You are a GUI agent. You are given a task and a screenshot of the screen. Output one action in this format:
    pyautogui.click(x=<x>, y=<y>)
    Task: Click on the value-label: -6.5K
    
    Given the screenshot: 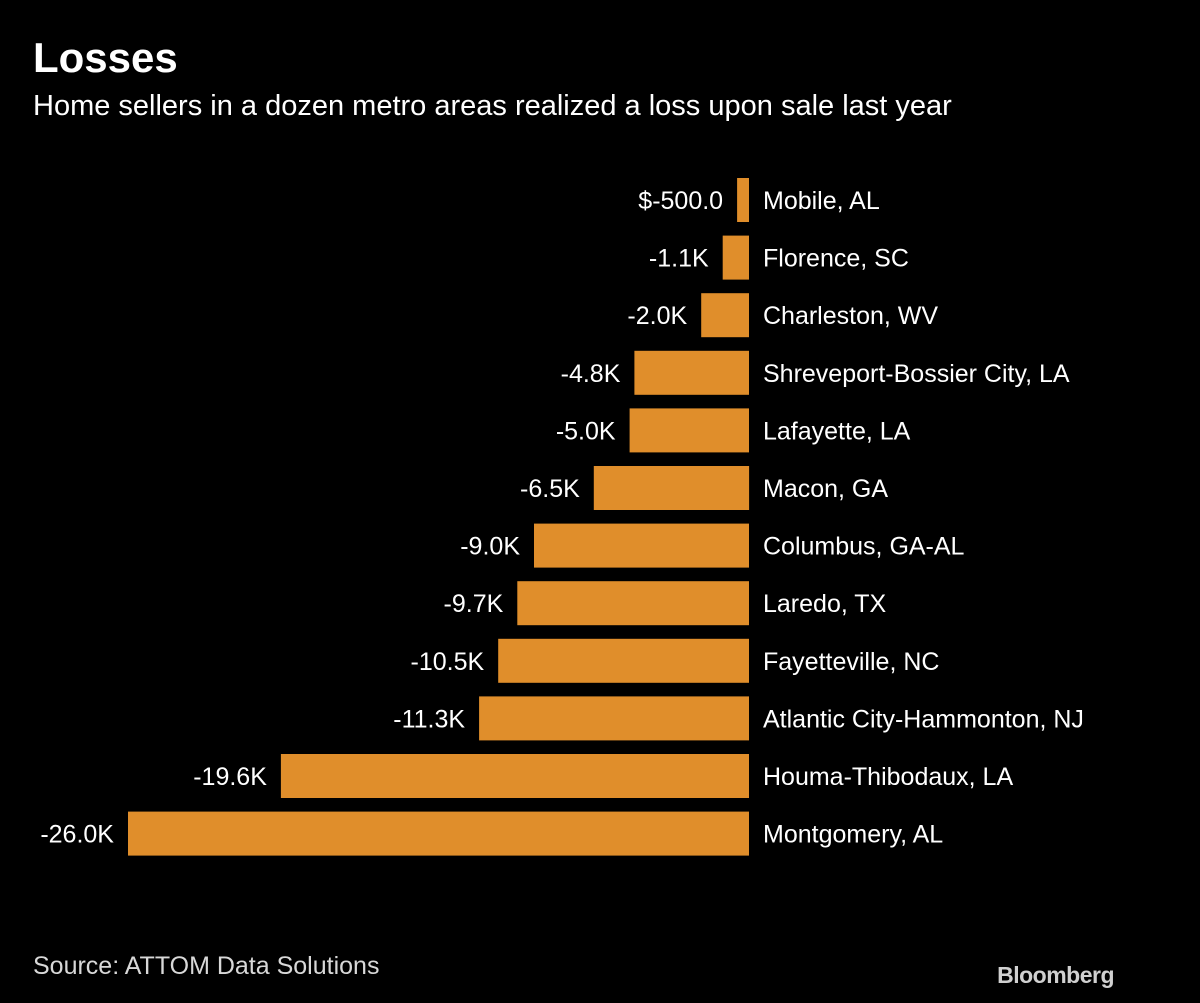 What is the action you would take?
    pyautogui.click(x=550, y=489)
    